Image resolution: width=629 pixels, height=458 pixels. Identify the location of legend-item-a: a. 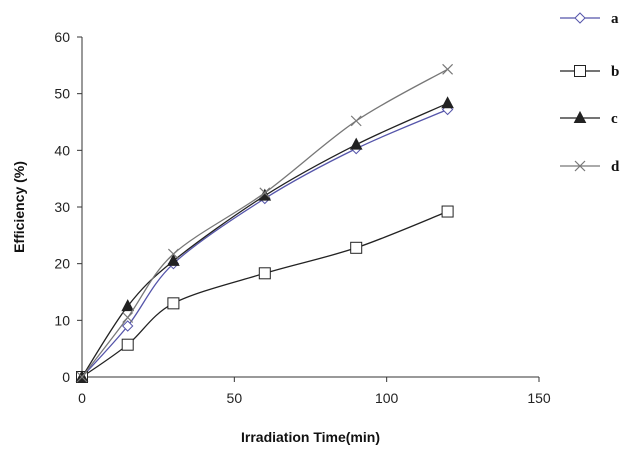
(589, 19).